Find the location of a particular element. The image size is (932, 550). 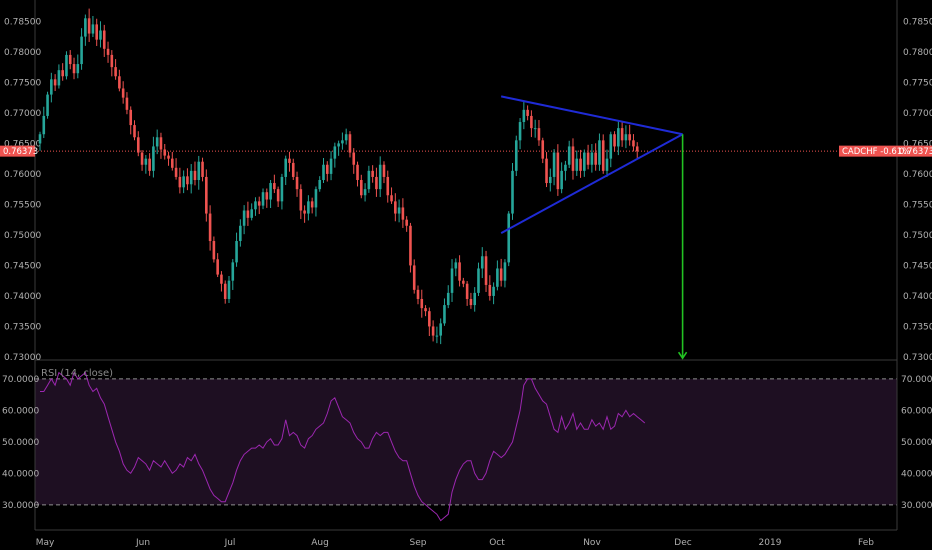

price-tick-left: 0.76000 is located at coordinates (22, 175).